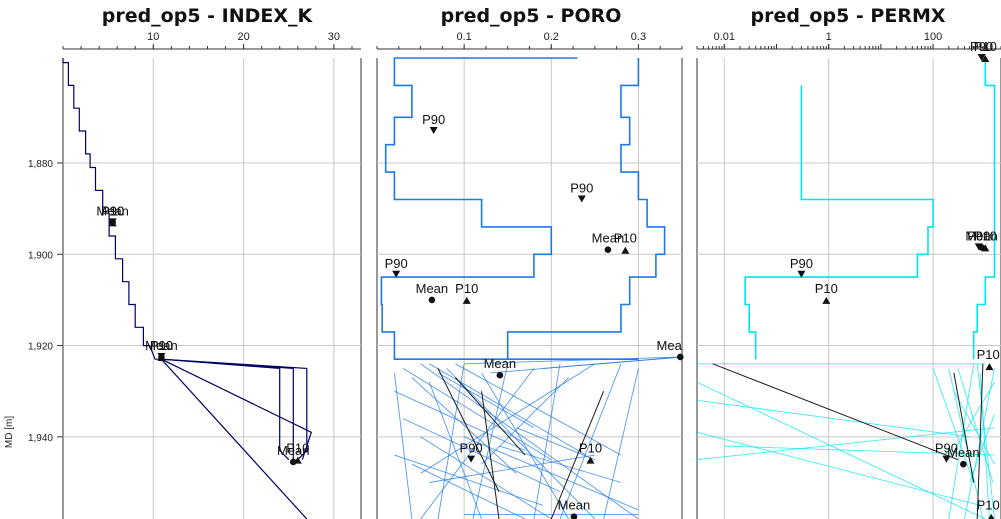 The height and width of the screenshot is (519, 1001). I want to click on x-axis: 0.01 1 100, so click(848, 40).